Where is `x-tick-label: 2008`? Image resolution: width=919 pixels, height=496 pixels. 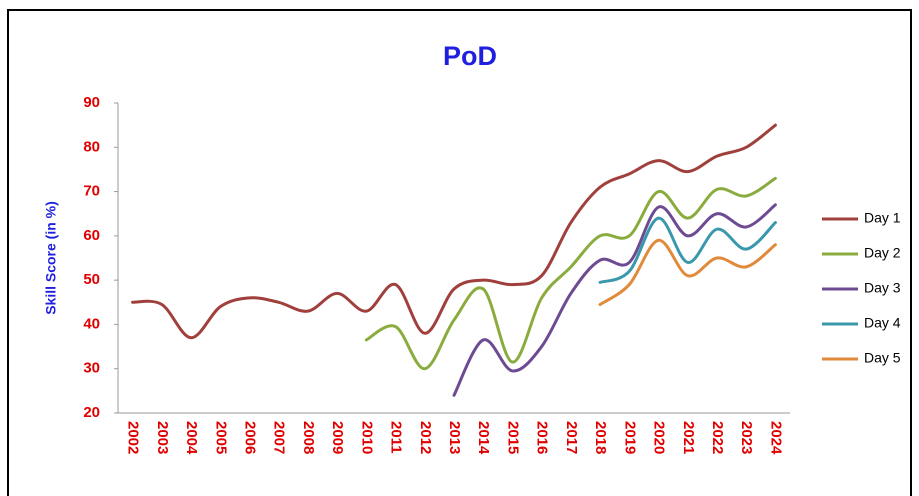
x-tick-label: 2008 is located at coordinates (308, 437).